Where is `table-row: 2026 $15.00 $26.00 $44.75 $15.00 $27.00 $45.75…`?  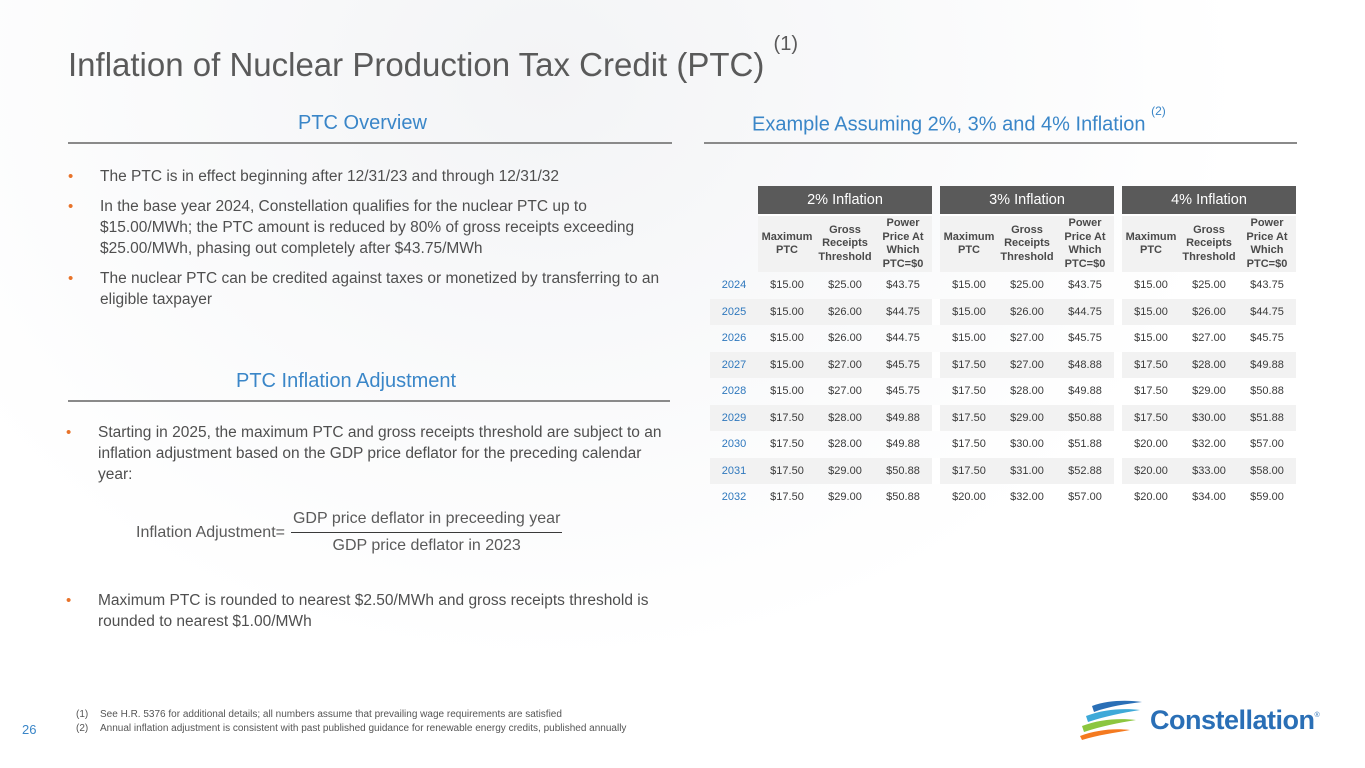 table-row: 2026 $15.00 $26.00 $44.75 $15.00 $27.00 $45.75… is located at coordinates (1003, 338).